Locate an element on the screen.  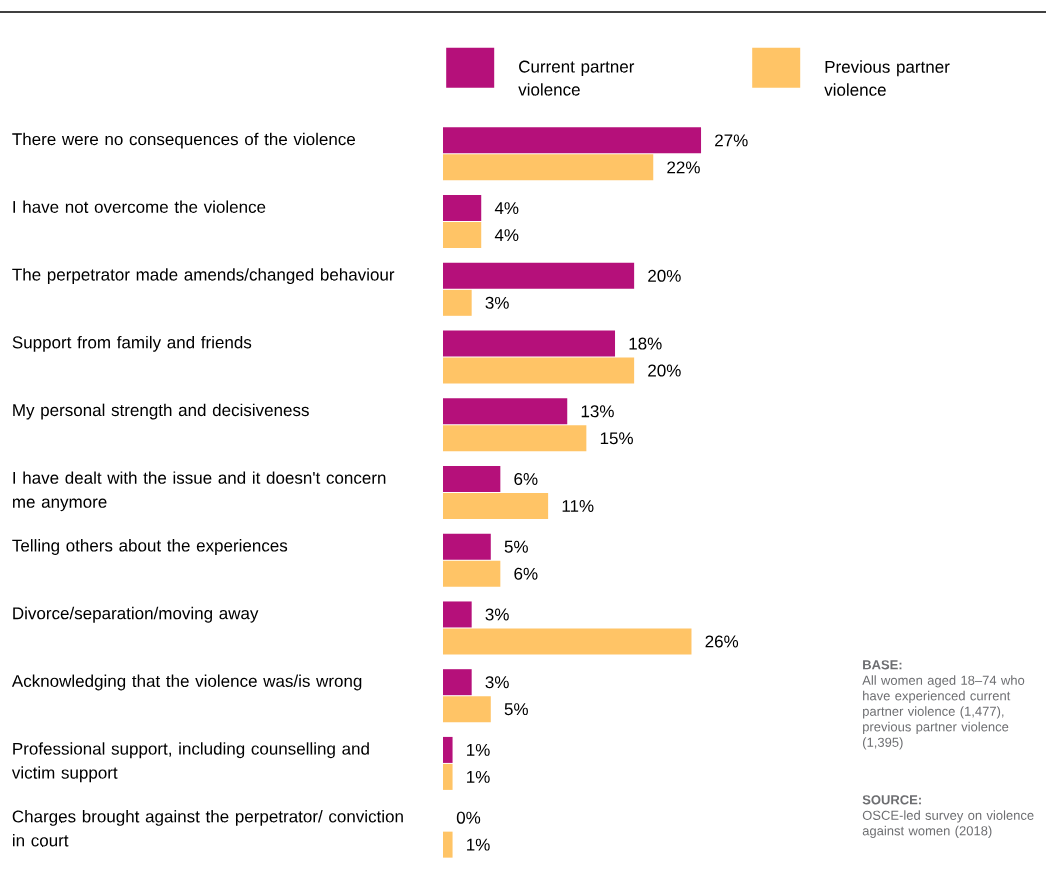
data-label: 11% is located at coordinates (578, 506).